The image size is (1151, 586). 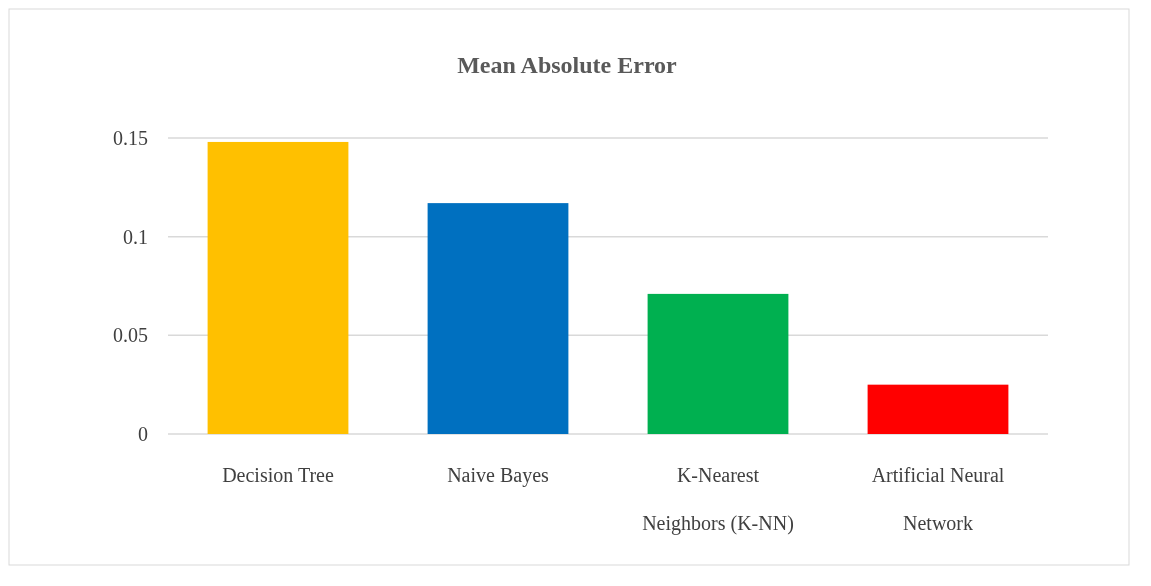 What do you see at coordinates (143, 434) in the screenshot?
I see `y-tick-label: 0` at bounding box center [143, 434].